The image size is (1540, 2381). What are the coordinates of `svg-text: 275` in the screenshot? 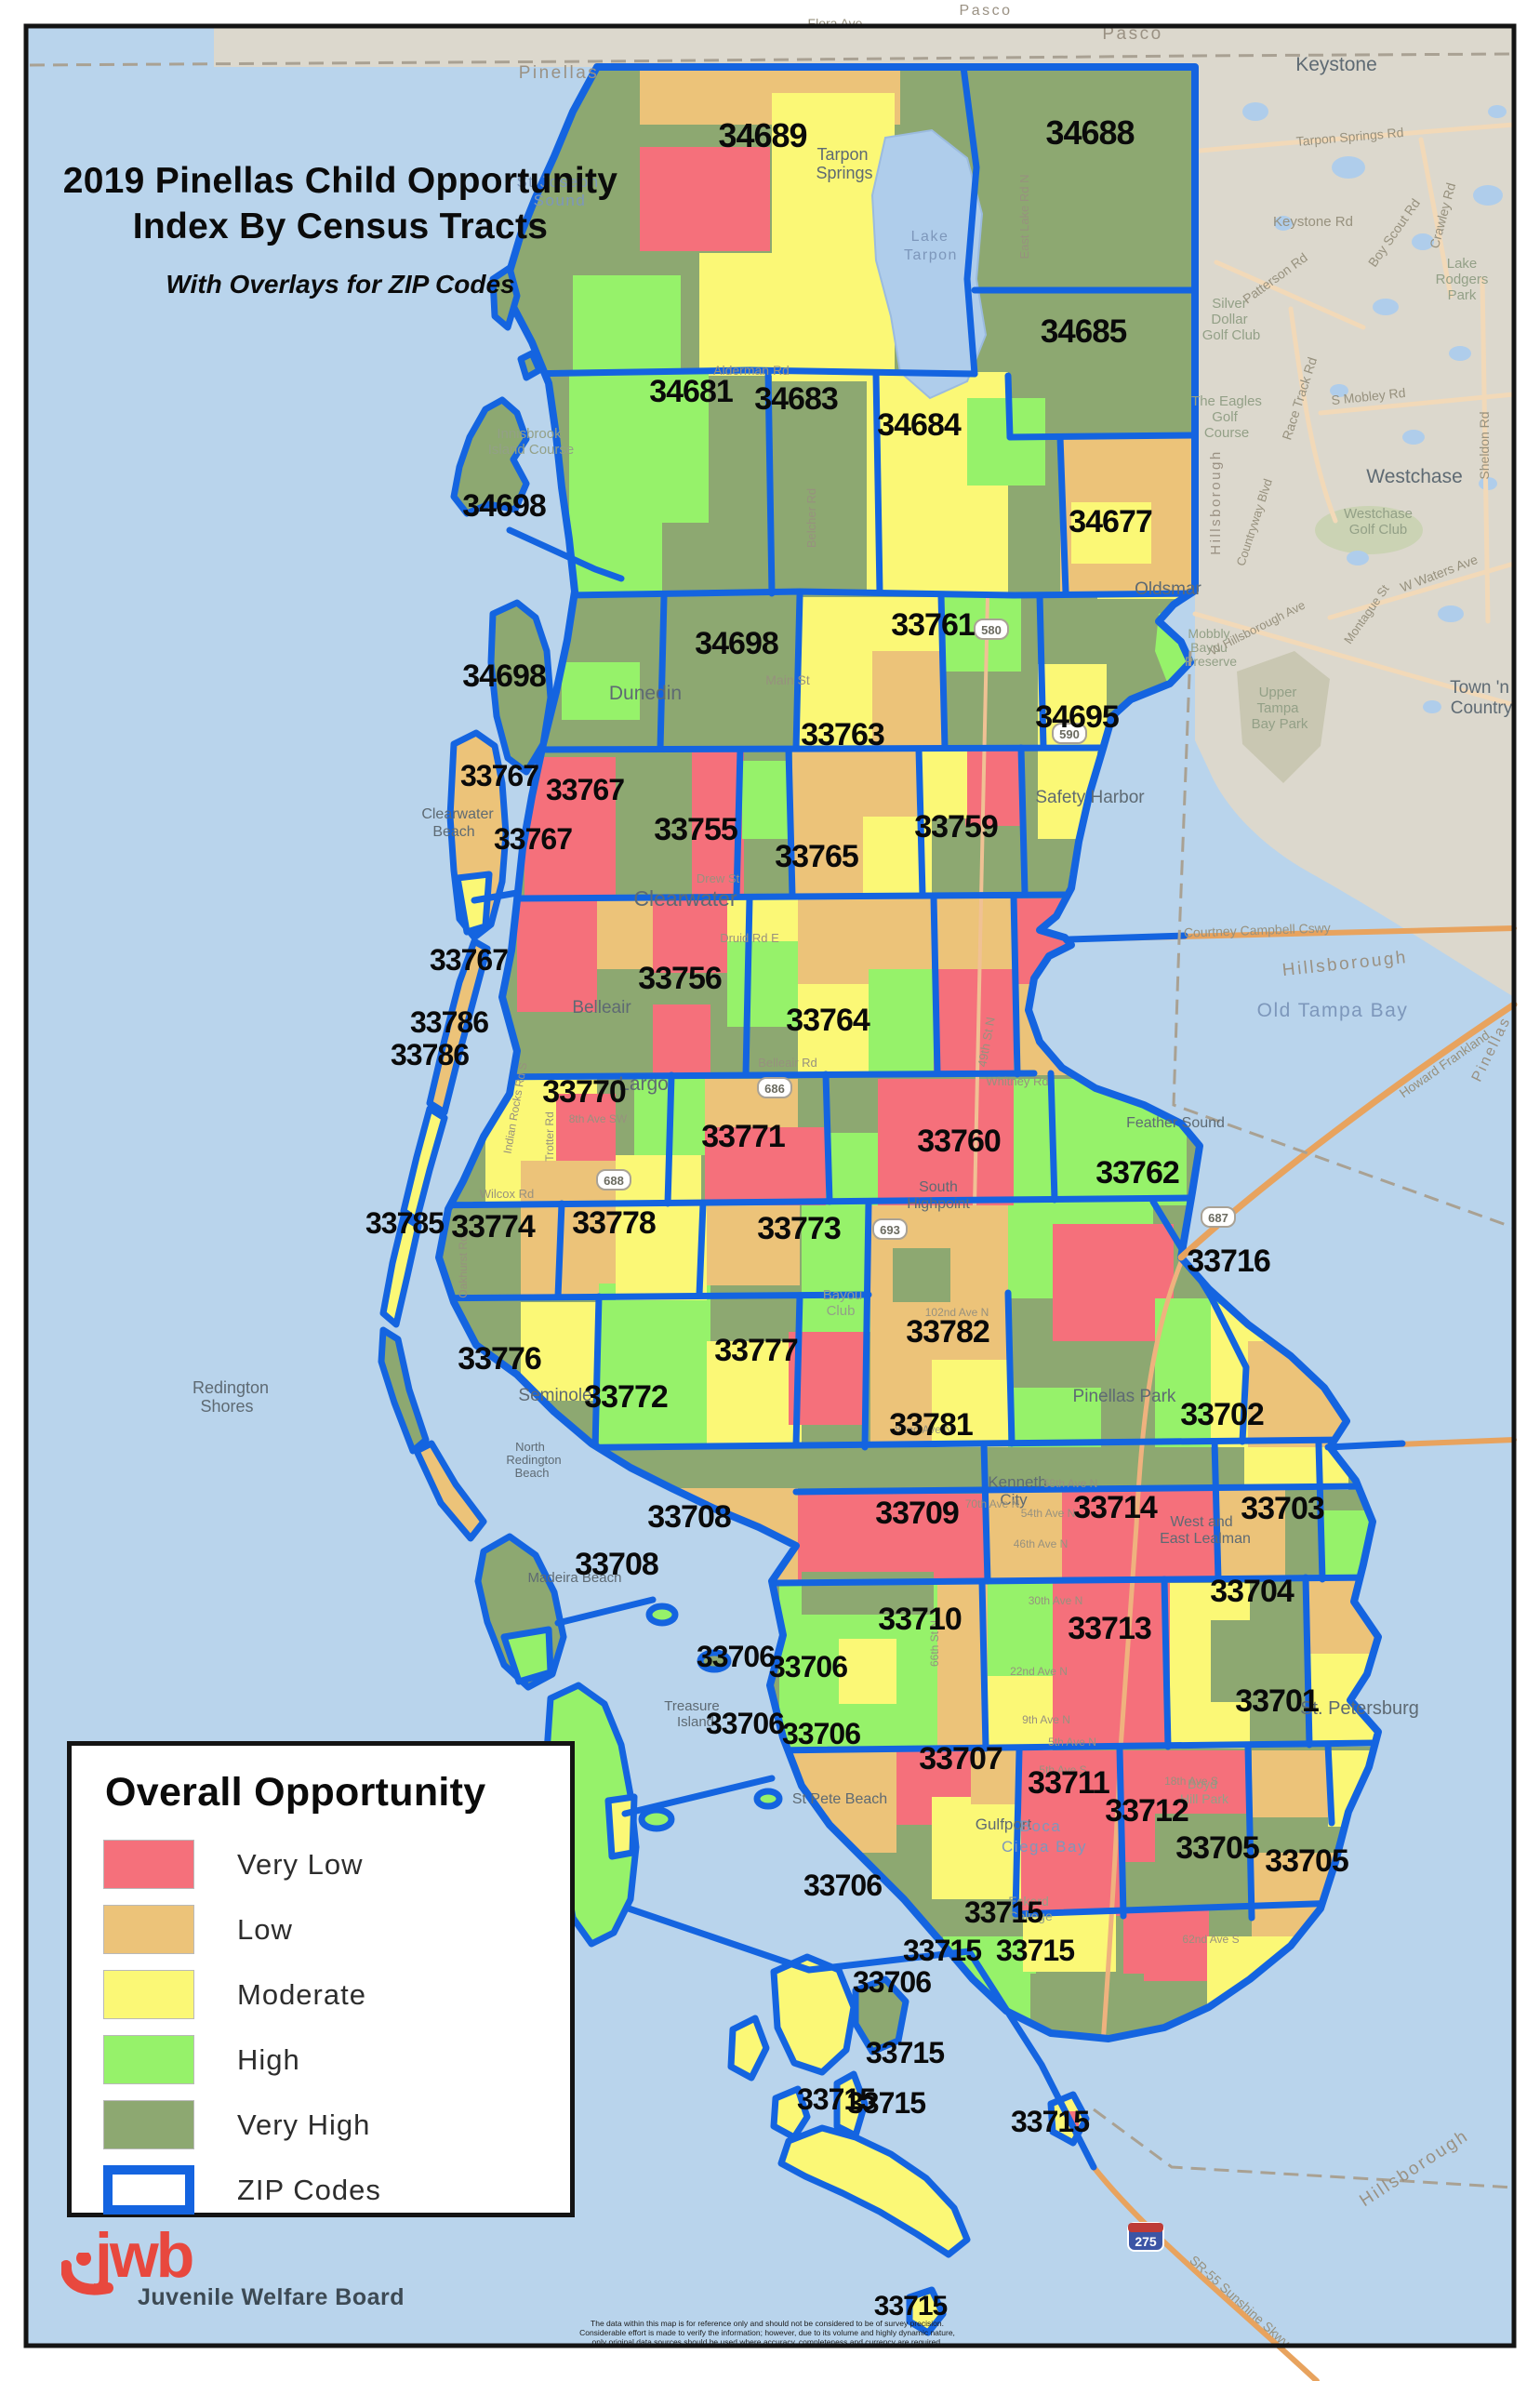 It's located at (1146, 2241).